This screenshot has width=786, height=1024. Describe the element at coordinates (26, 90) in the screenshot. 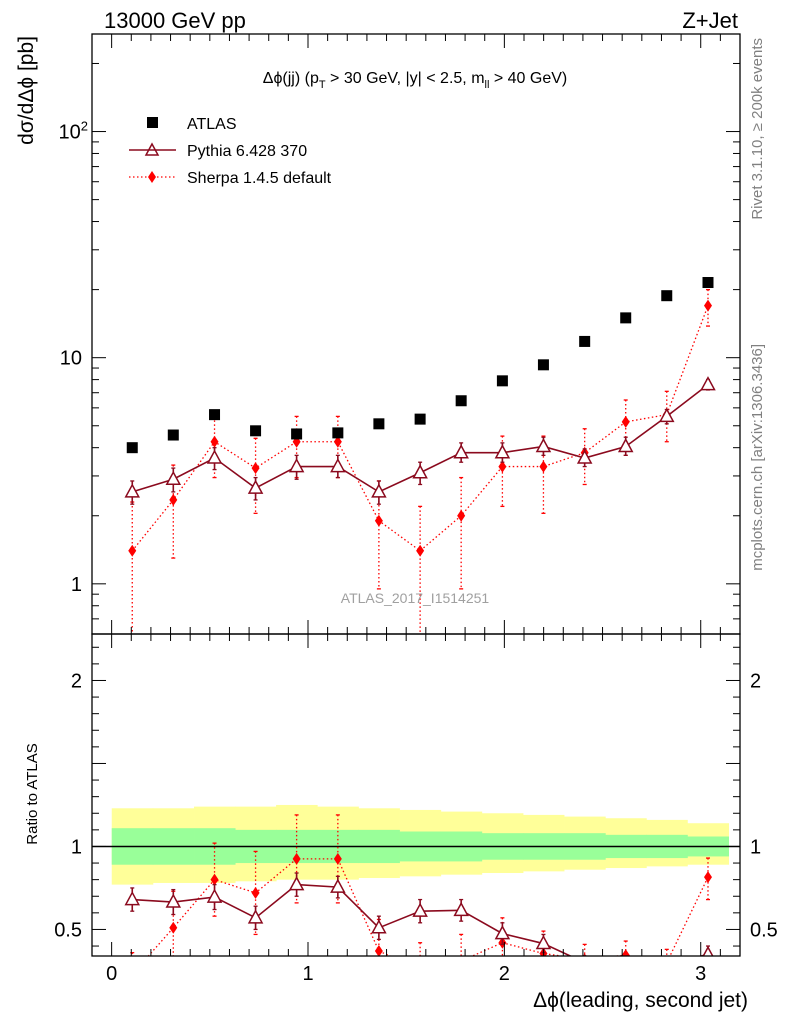

I see `main-ylabel: dσ/dΔϕ [pb]` at that location.